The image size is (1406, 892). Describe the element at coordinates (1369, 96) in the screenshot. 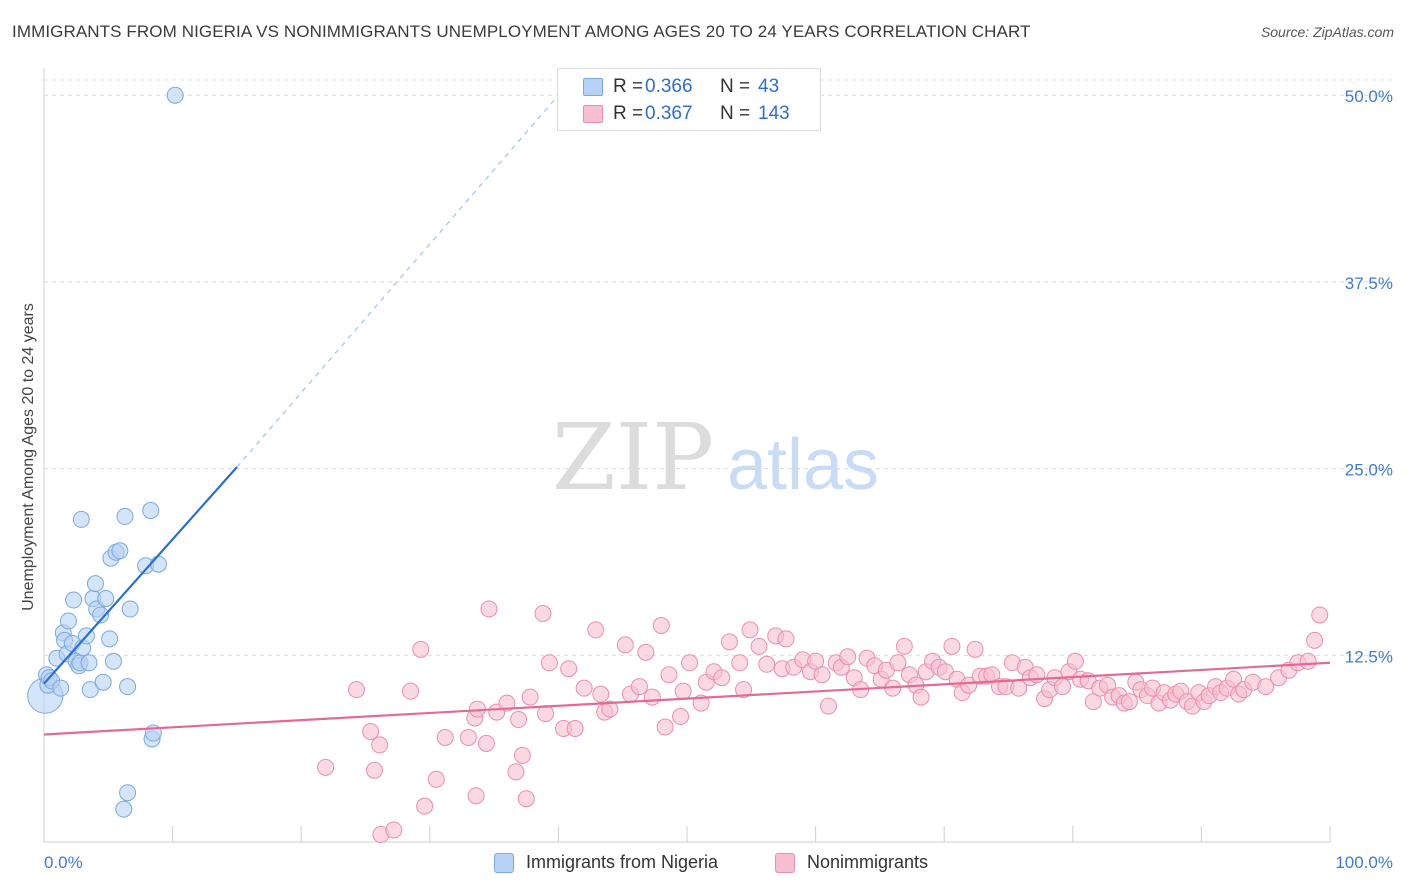

I see `y-tick-label: 50.0%` at that location.